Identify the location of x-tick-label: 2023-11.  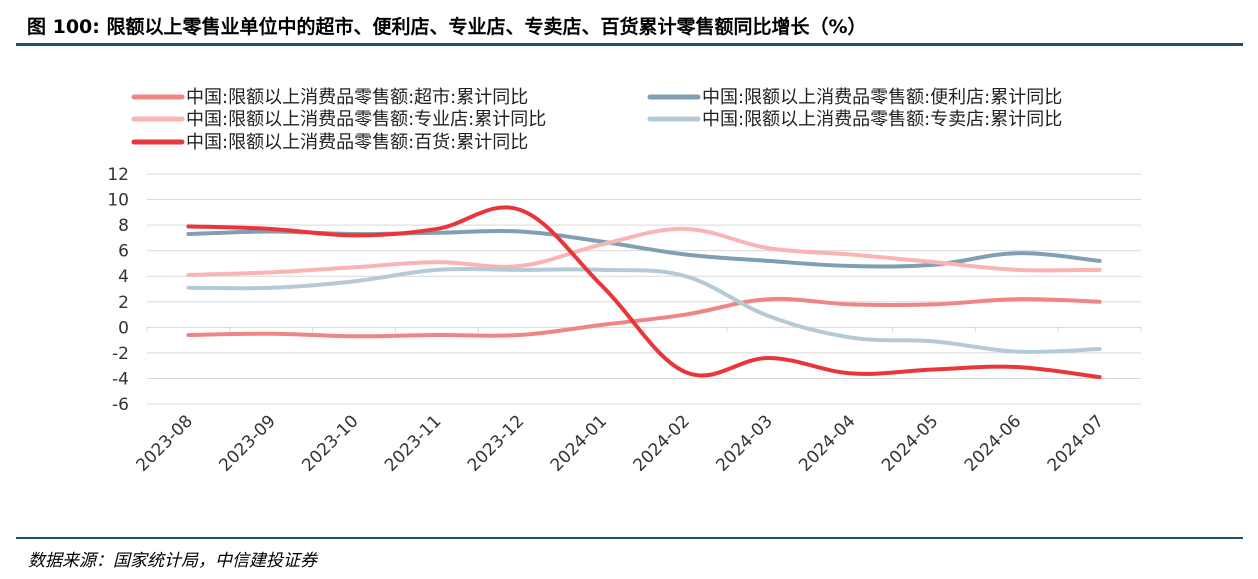
(413, 443).